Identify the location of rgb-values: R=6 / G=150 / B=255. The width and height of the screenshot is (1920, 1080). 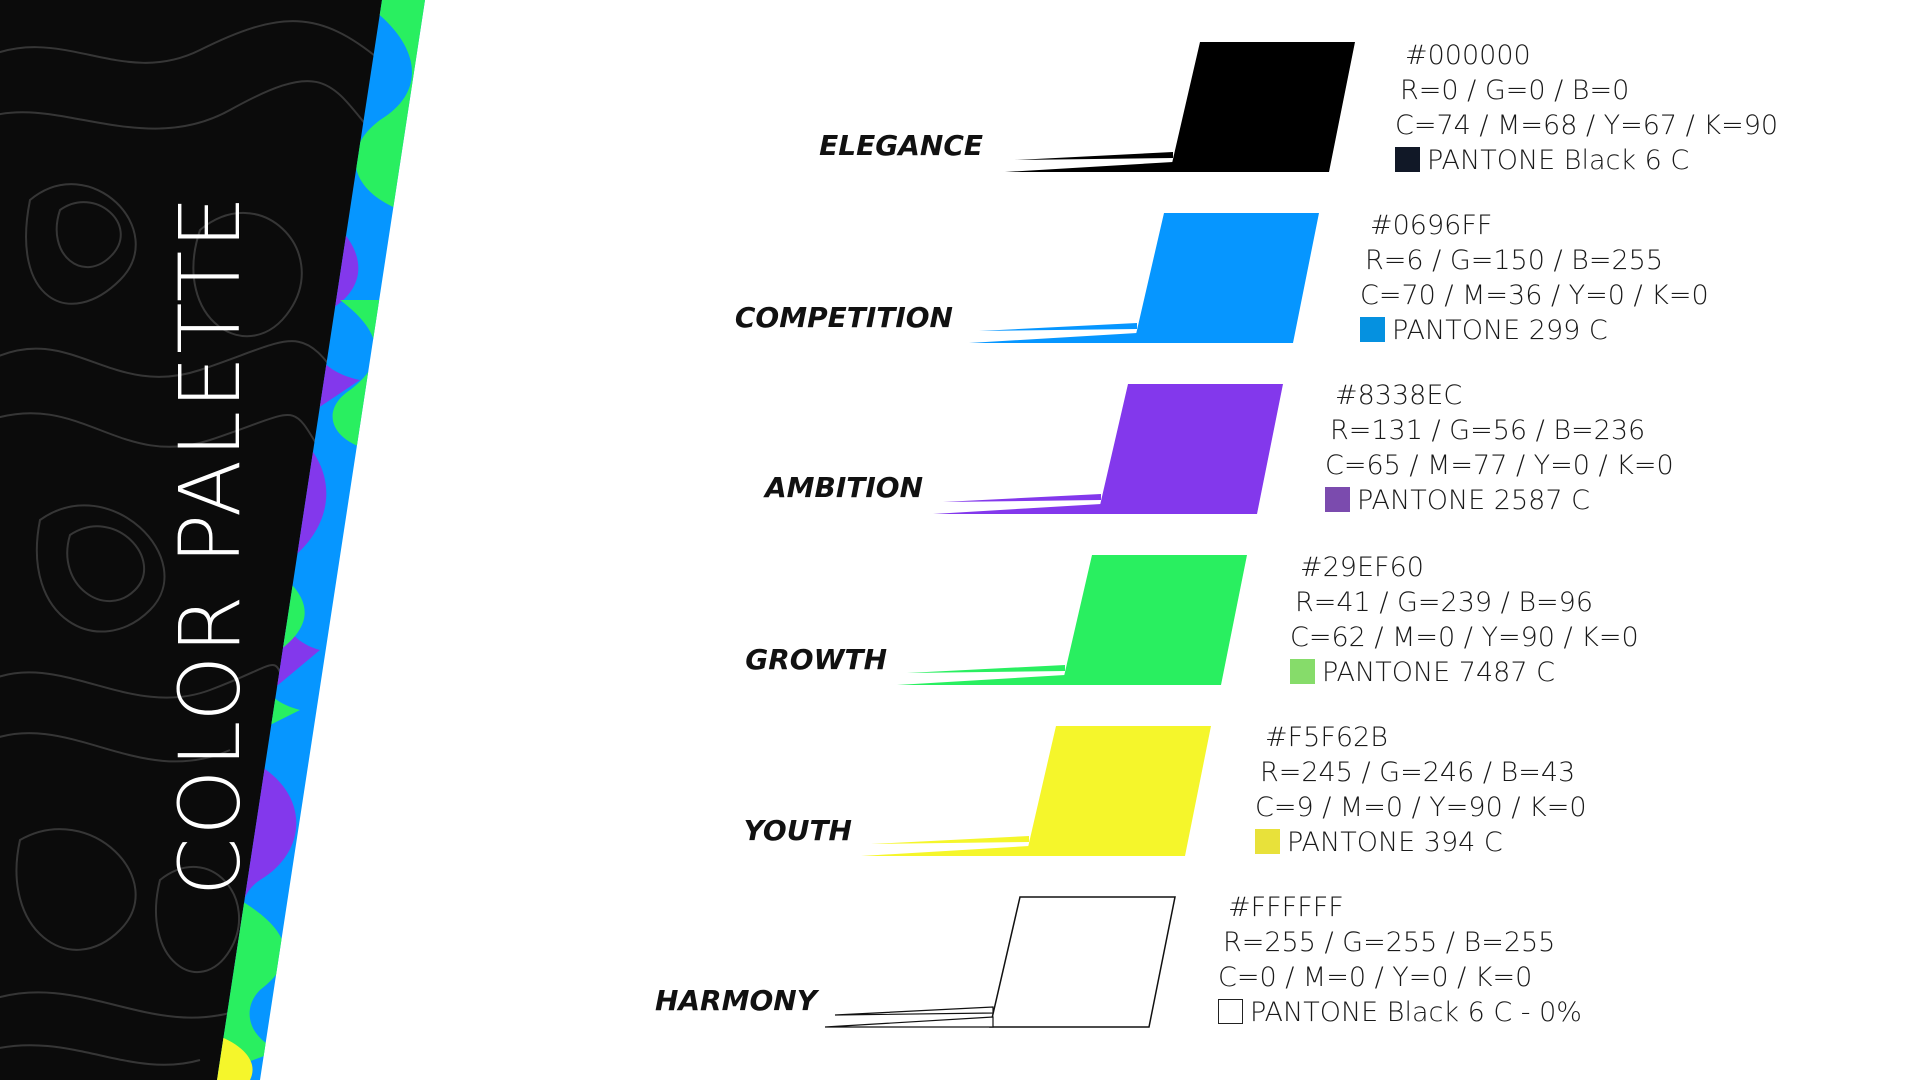
(1514, 260).